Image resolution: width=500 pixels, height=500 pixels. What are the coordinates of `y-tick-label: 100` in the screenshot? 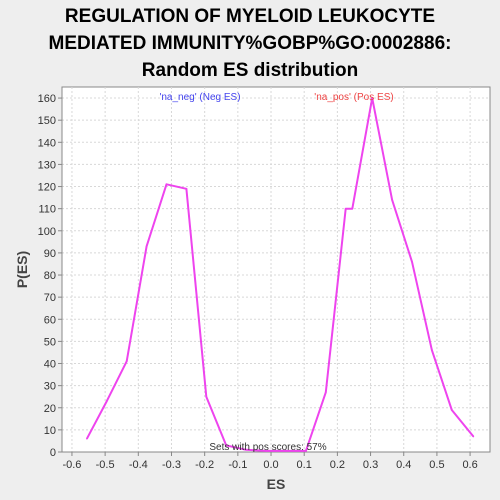 It's located at (47, 232).